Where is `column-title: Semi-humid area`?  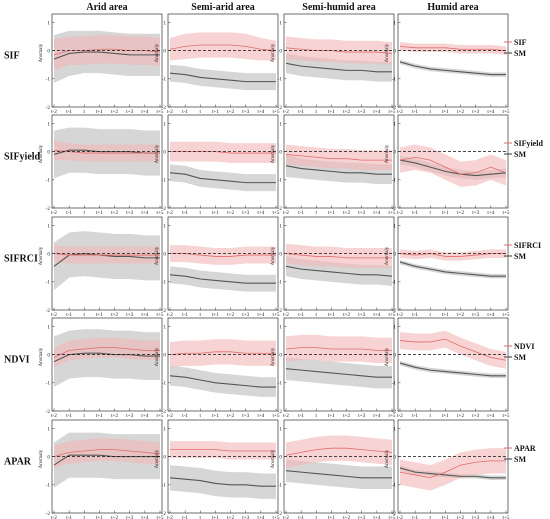 column-title: Semi-humid area is located at coordinates (338, 7).